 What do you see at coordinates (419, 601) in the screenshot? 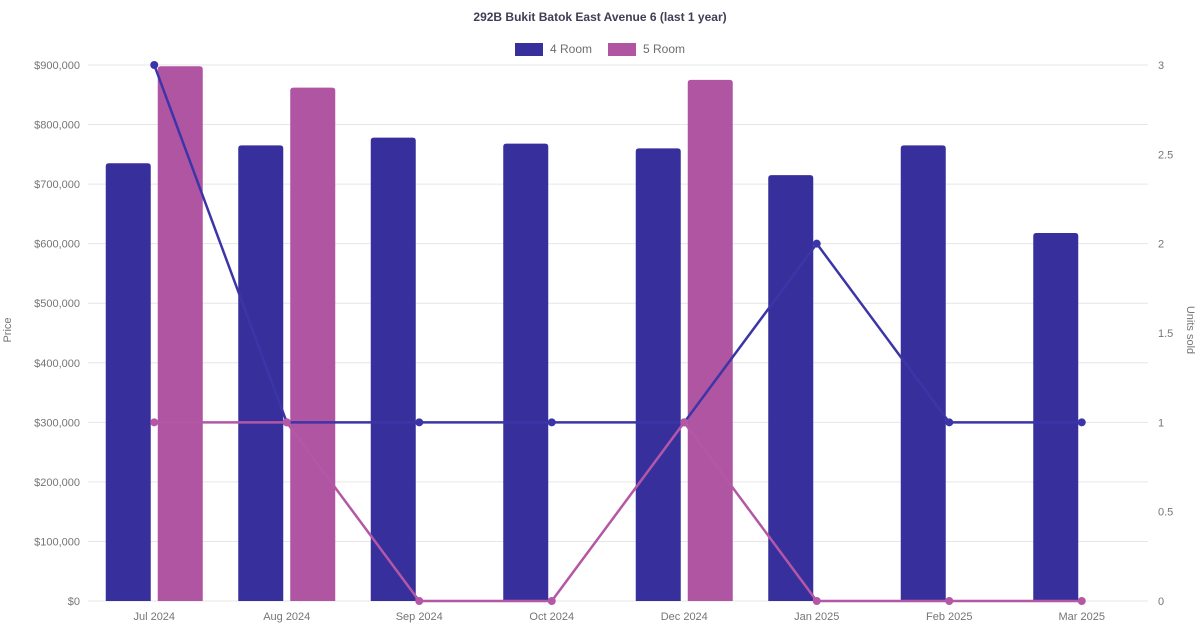
I see `point-5-room-units-sold-sep-2024` at bounding box center [419, 601].